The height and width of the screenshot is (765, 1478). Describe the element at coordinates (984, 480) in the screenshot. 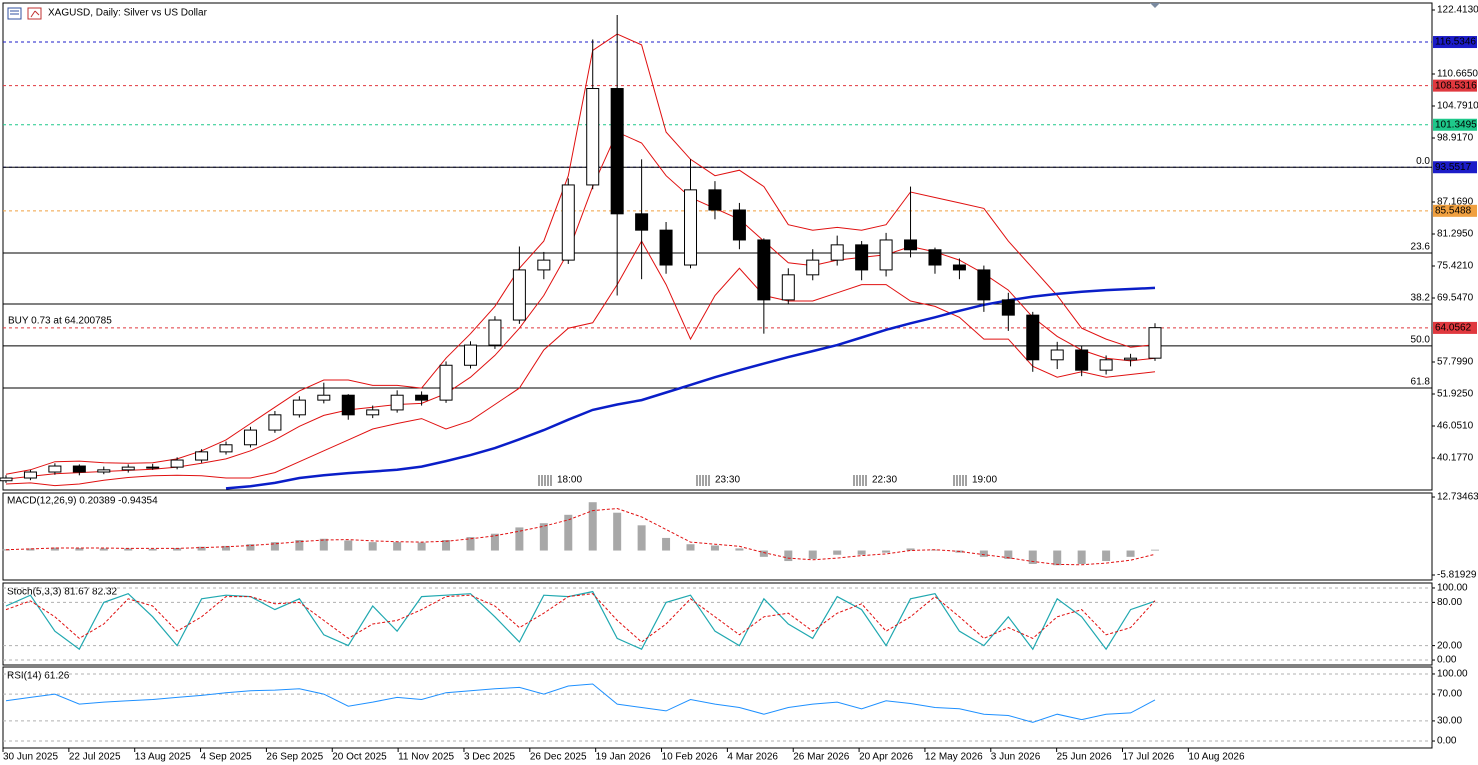

I see `time-label: 19:00` at that location.